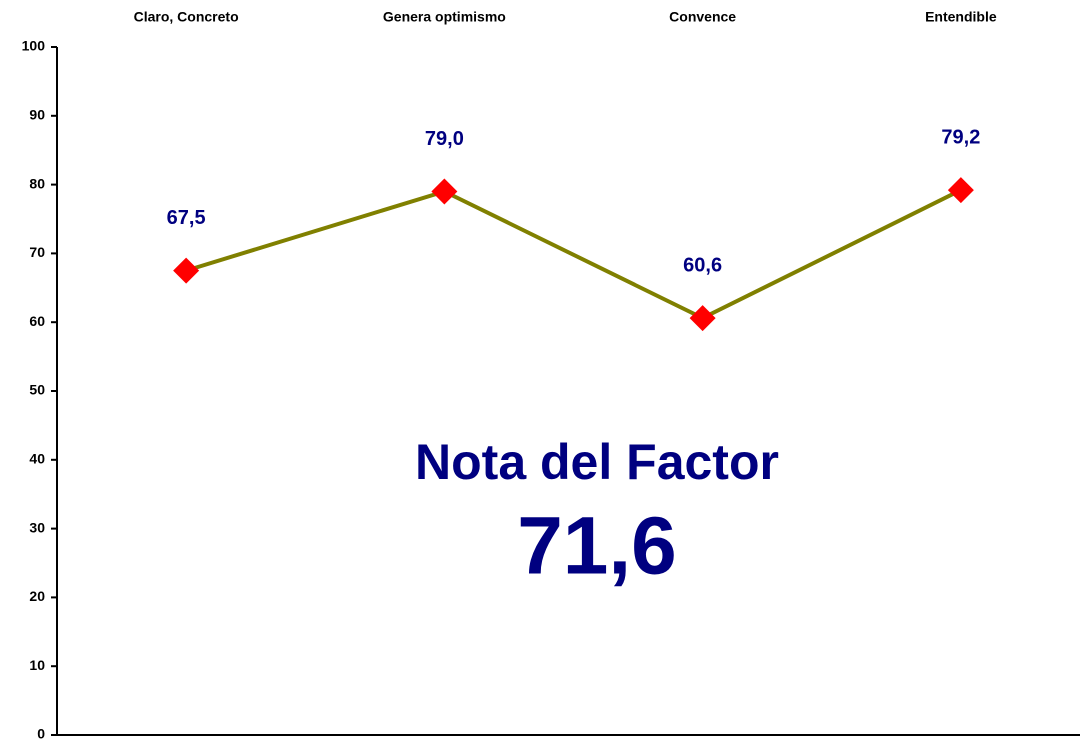 Image resolution: width=1080 pixels, height=742 pixels. I want to click on x-tick-label: Genera optimismo, so click(444, 17).